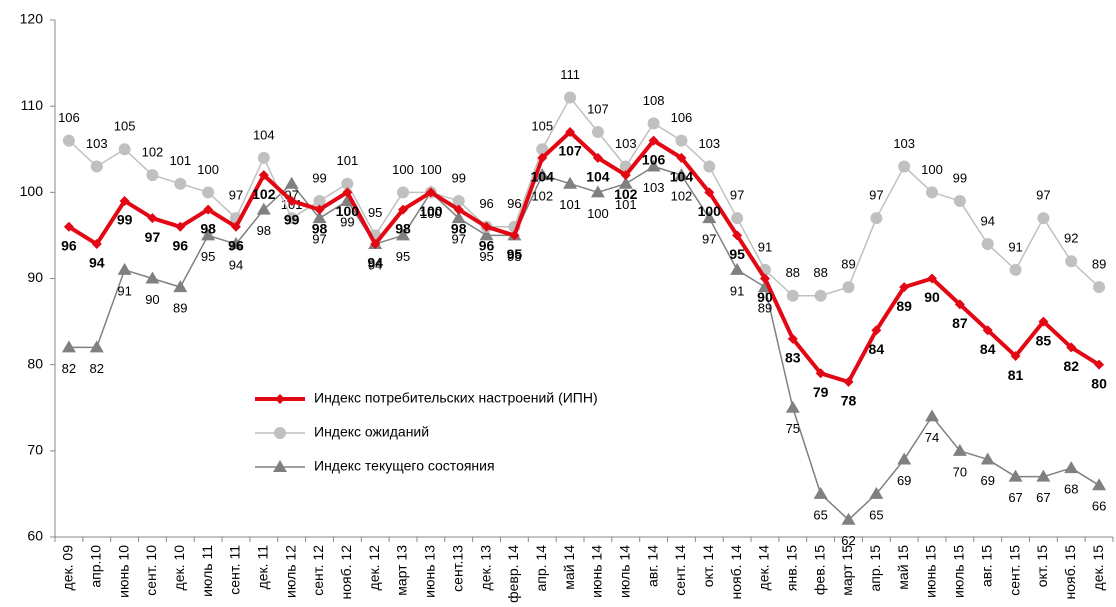 This screenshot has height=607, width=1116. I want to click on x-tick-label: сент. 15, so click(1014, 570).